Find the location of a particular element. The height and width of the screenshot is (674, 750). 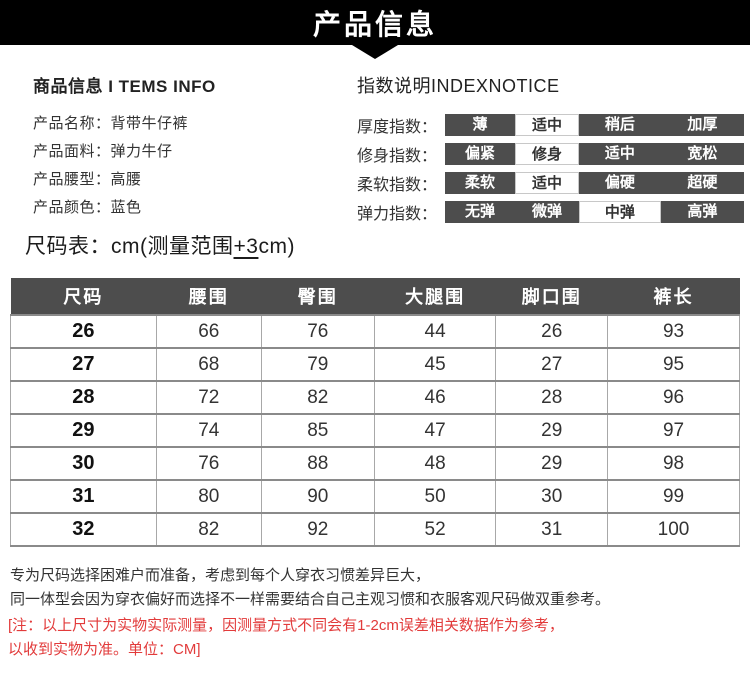

page-title: 产品信息 is located at coordinates (374, 24).